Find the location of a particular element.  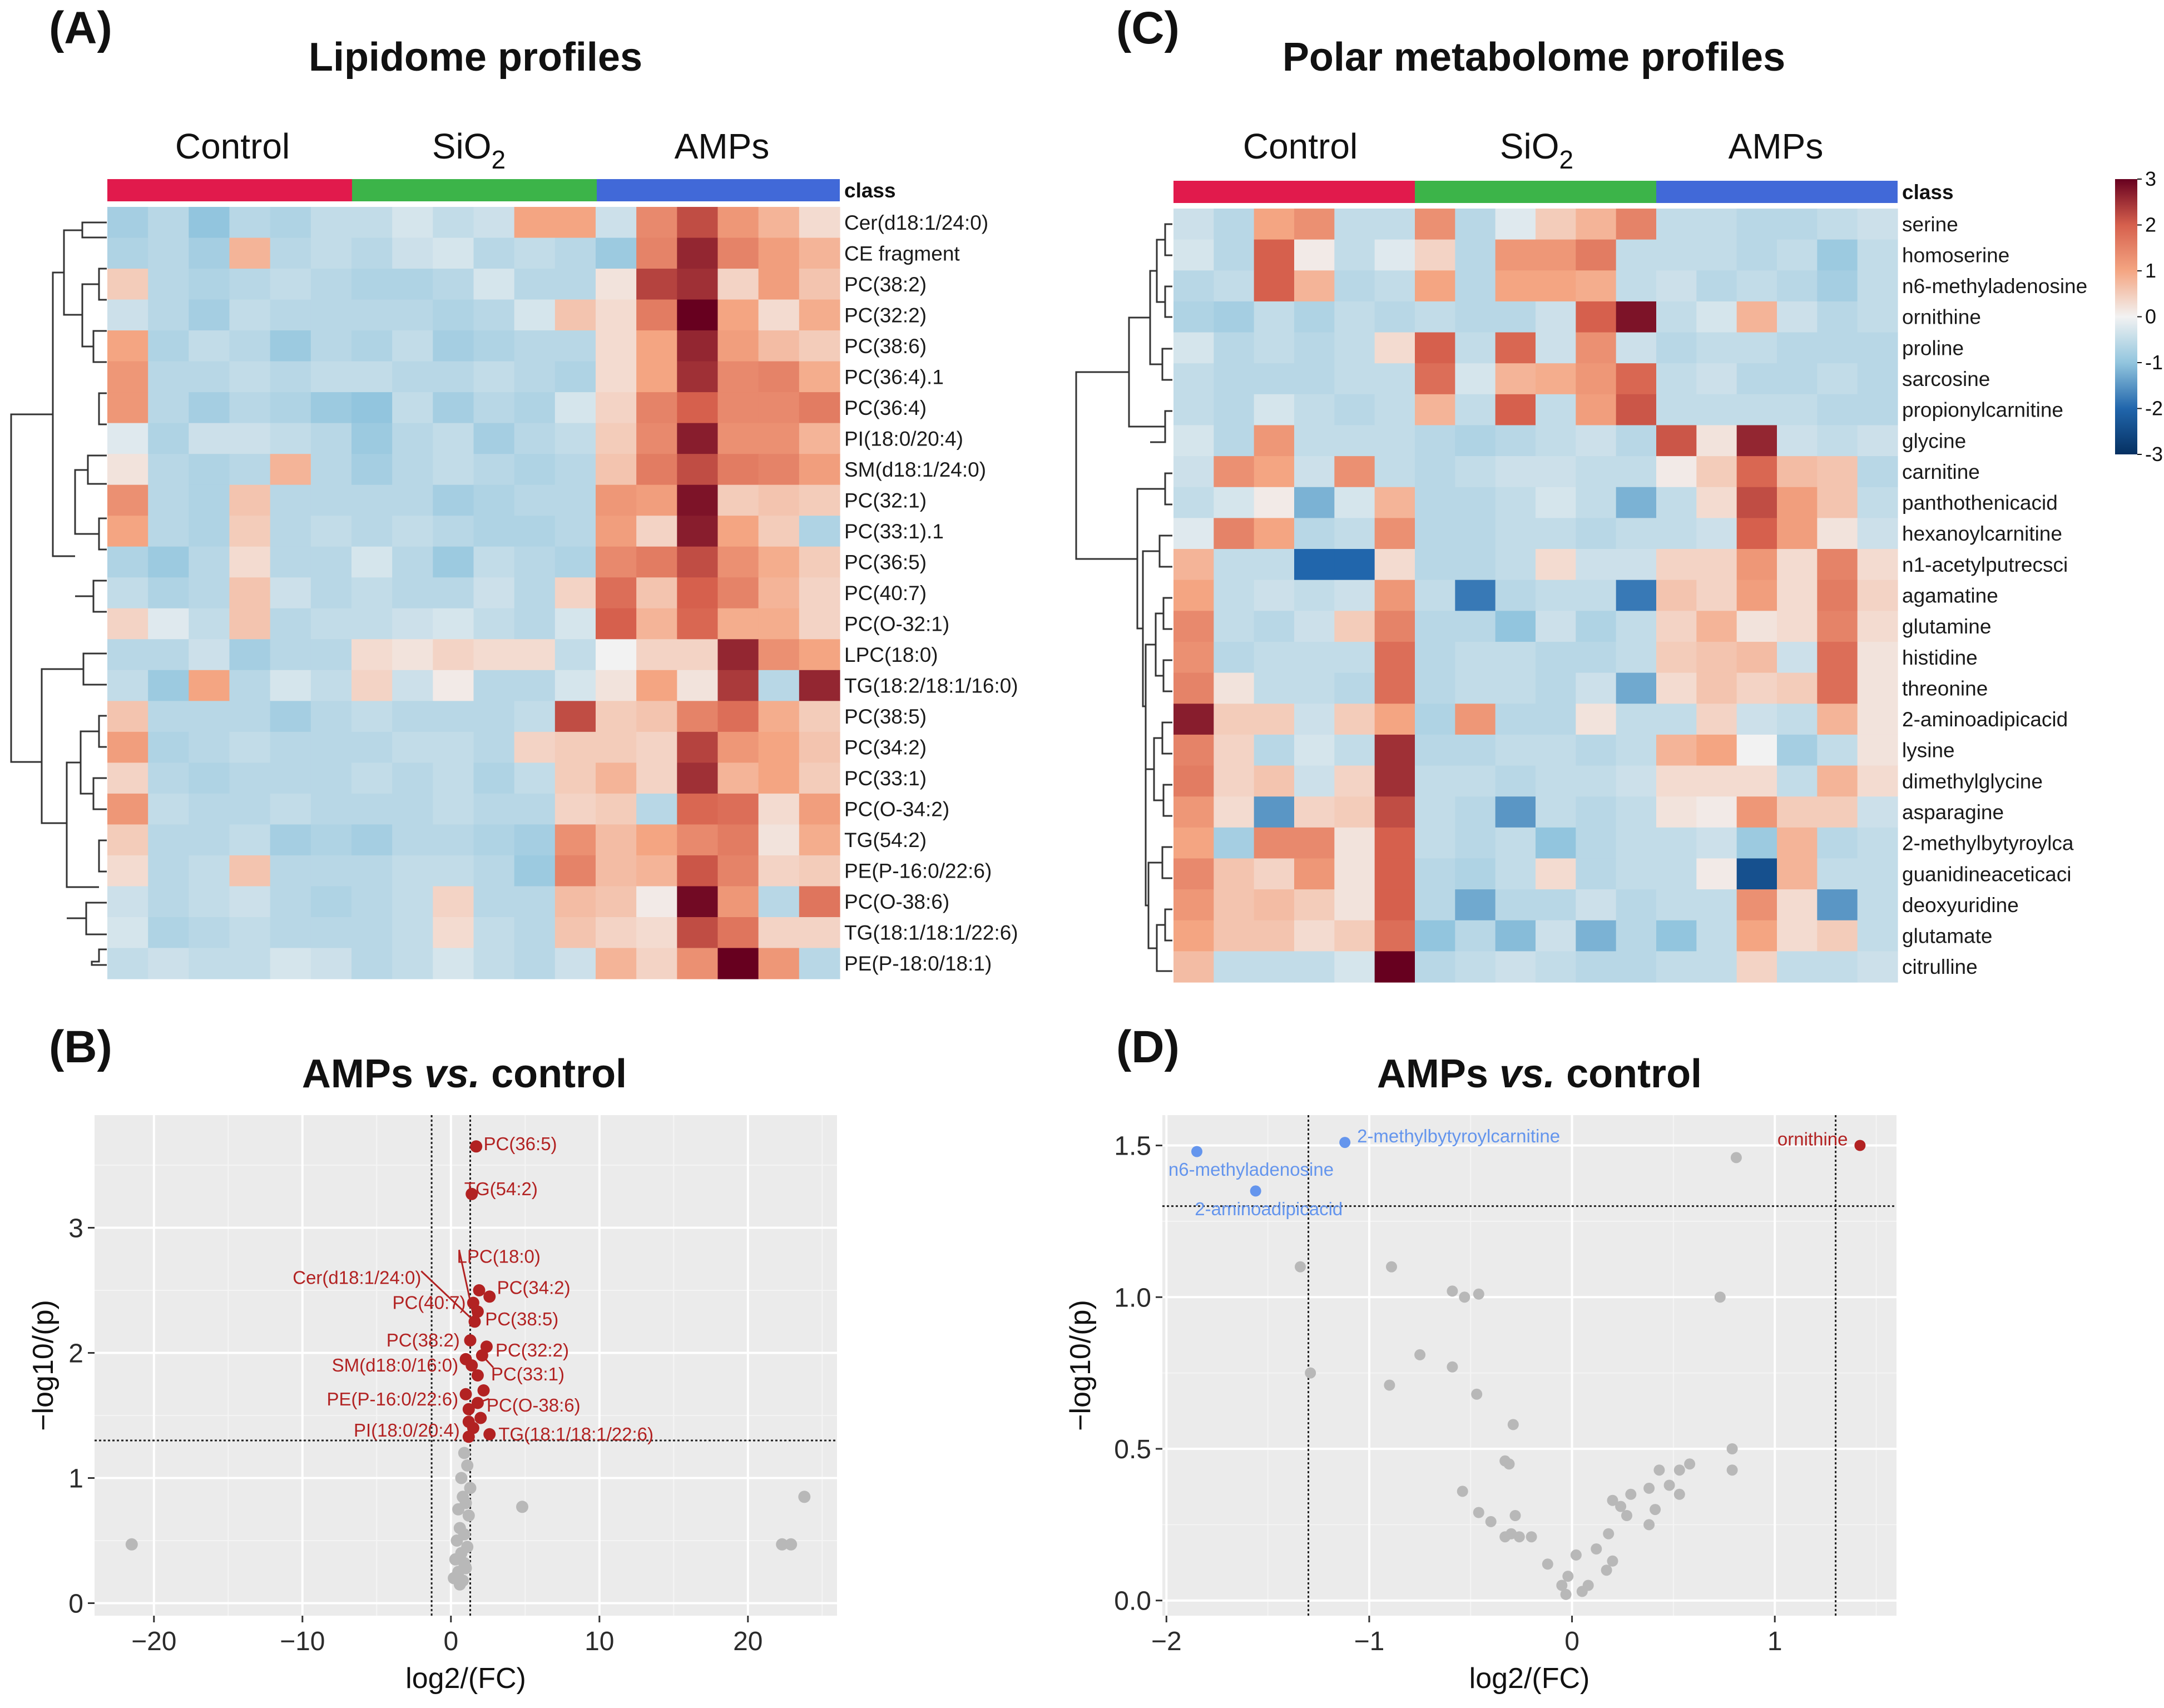

point-label: LPC(18:0) is located at coordinates (499, 1256).